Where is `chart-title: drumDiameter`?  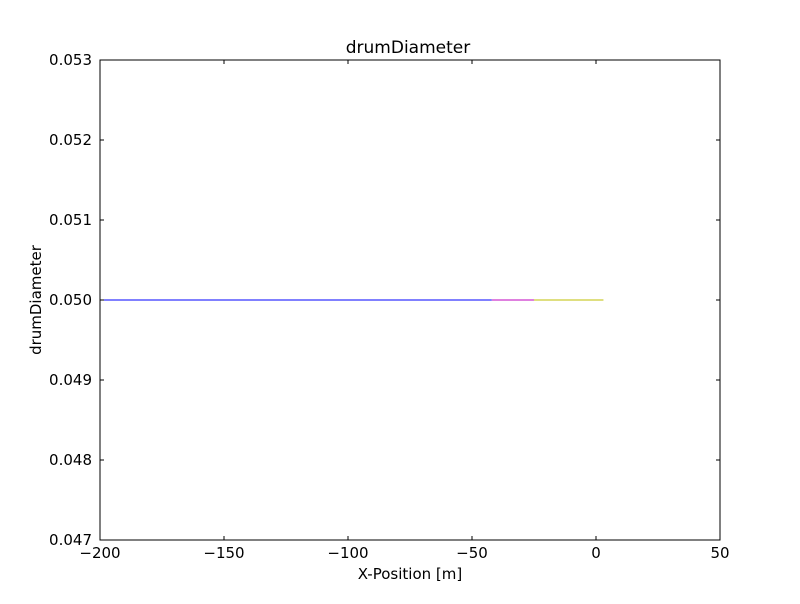 chart-title: drumDiameter is located at coordinates (408, 48).